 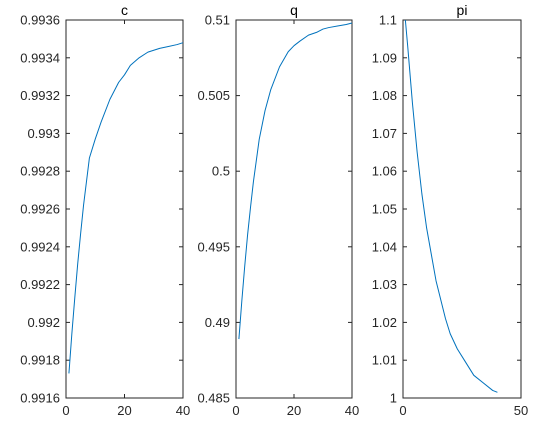 What do you see at coordinates (40, 209) in the screenshot?
I see `y-tick-label: 0.9926` at bounding box center [40, 209].